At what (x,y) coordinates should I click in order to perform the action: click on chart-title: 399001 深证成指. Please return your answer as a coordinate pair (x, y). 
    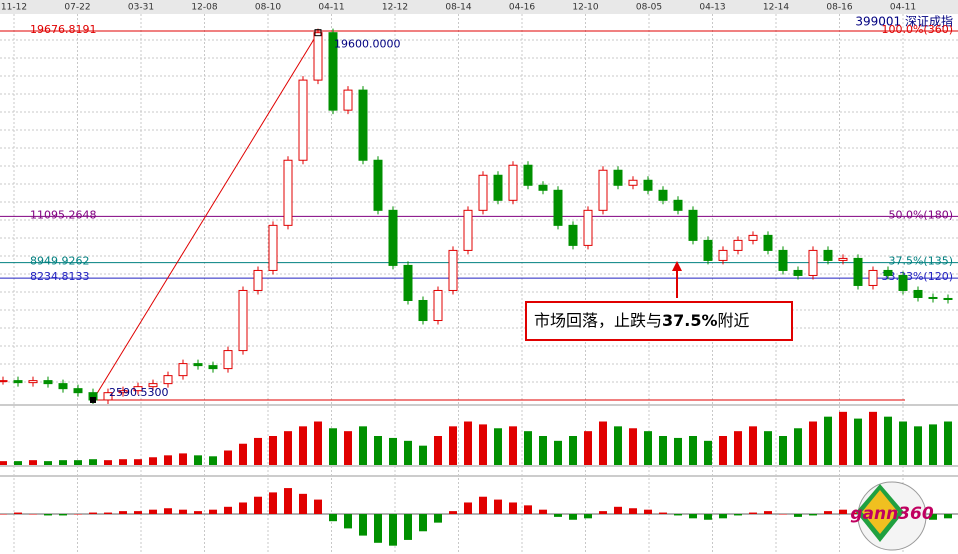
    Looking at the image, I should click on (904, 21).